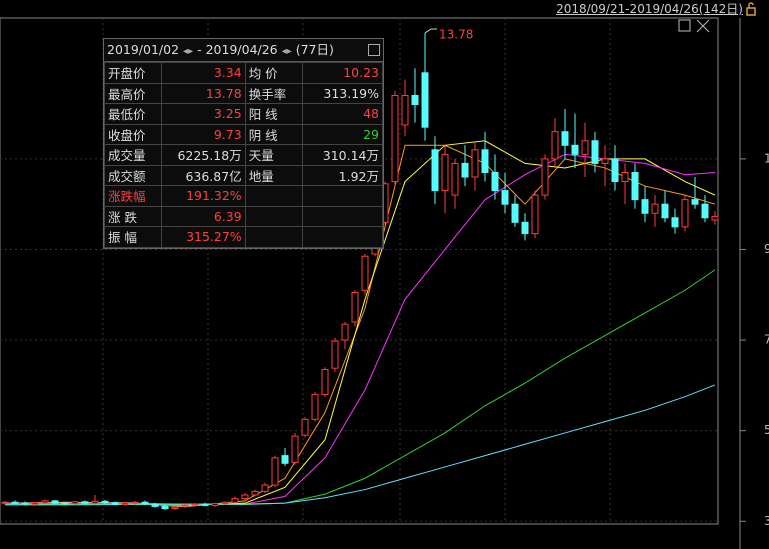 This screenshot has height=549, width=769. What do you see at coordinates (766, 521) in the screenshot?
I see `y-tick-label: 3` at bounding box center [766, 521].